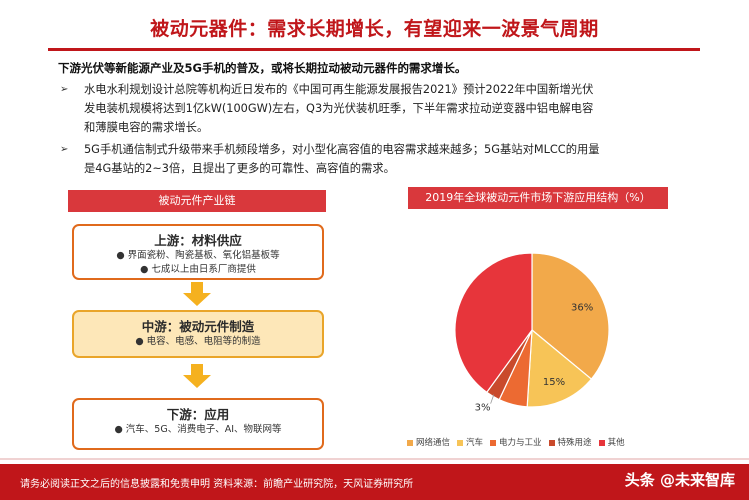 This screenshot has height=500, width=749. I want to click on footer-divider, so click(374, 459).